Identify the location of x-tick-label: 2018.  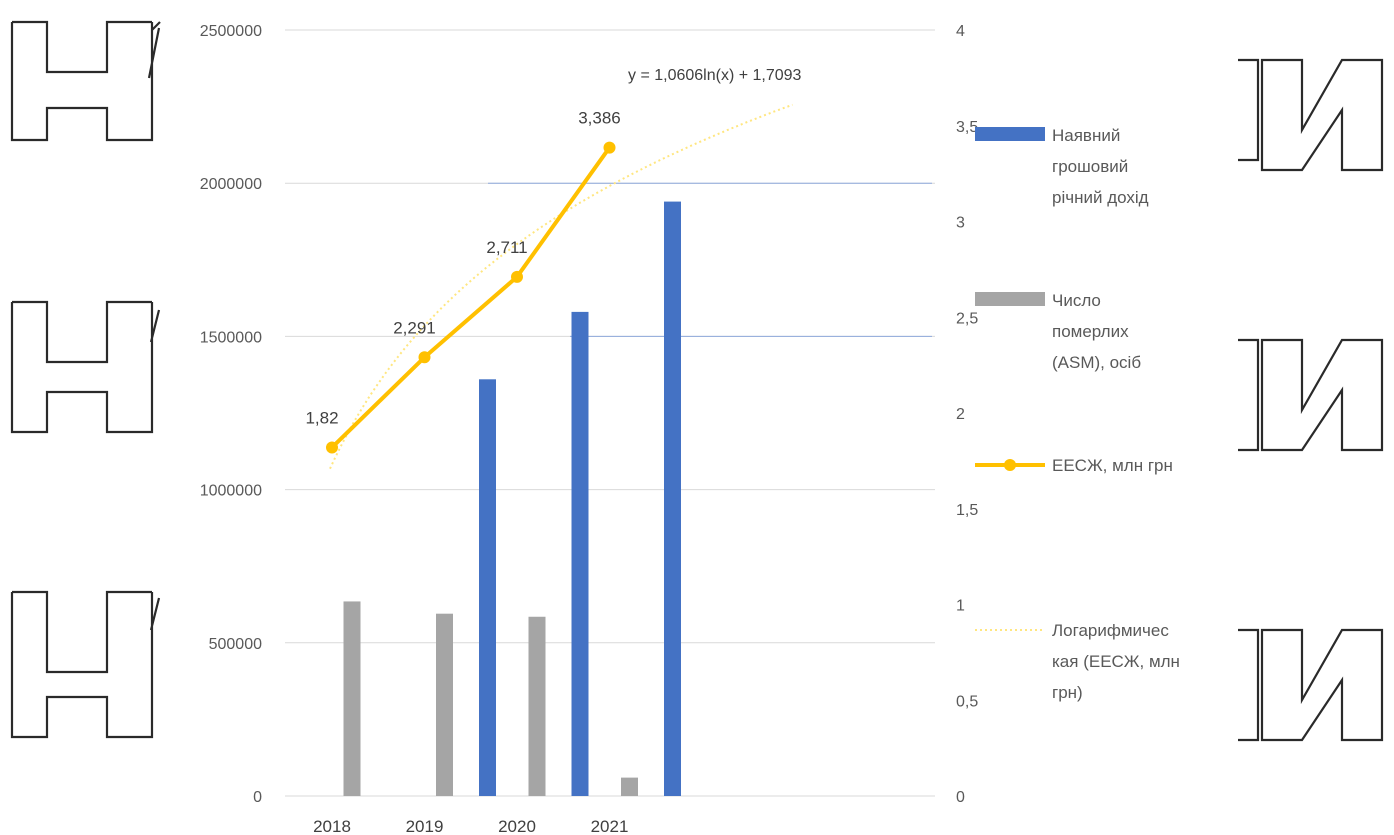
(332, 826).